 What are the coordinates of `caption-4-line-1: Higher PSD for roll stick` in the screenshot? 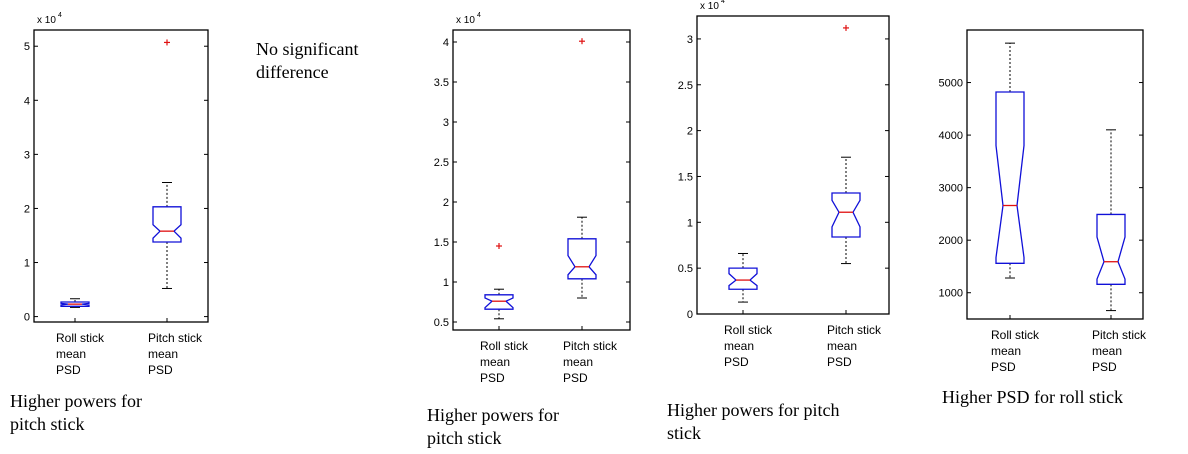 It's located at (1032, 397).